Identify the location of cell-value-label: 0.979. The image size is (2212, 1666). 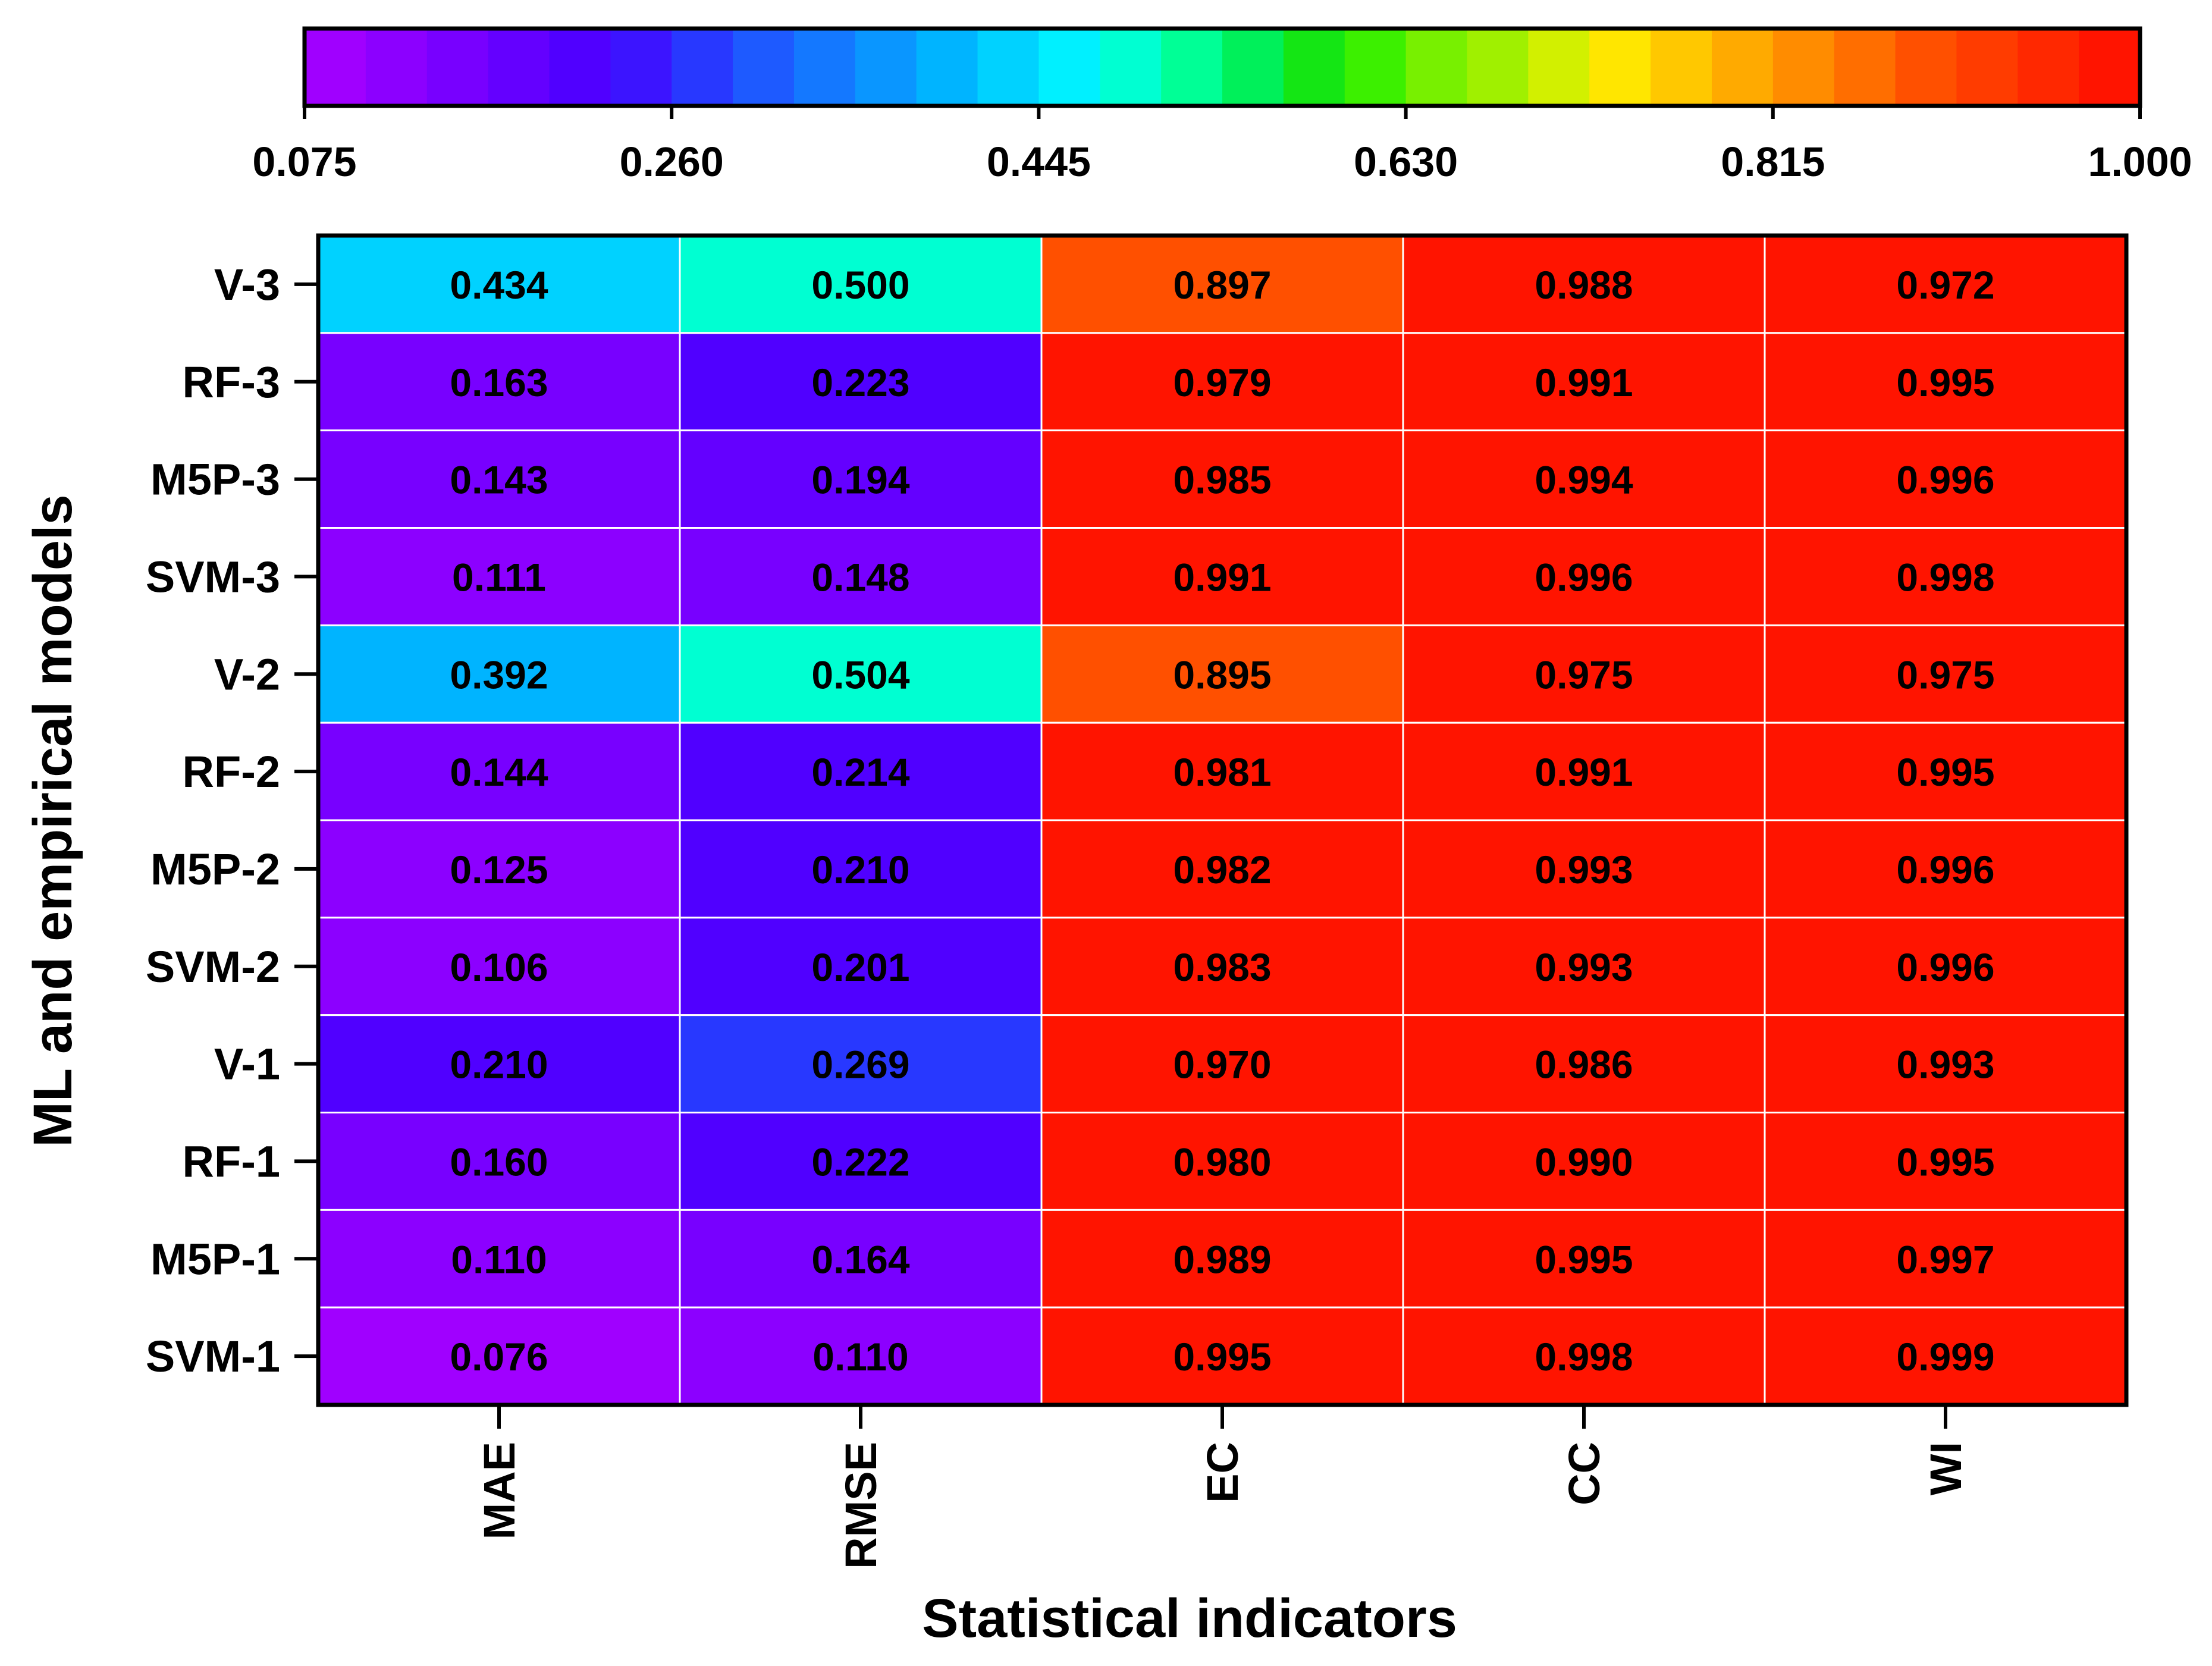
(1222, 382).